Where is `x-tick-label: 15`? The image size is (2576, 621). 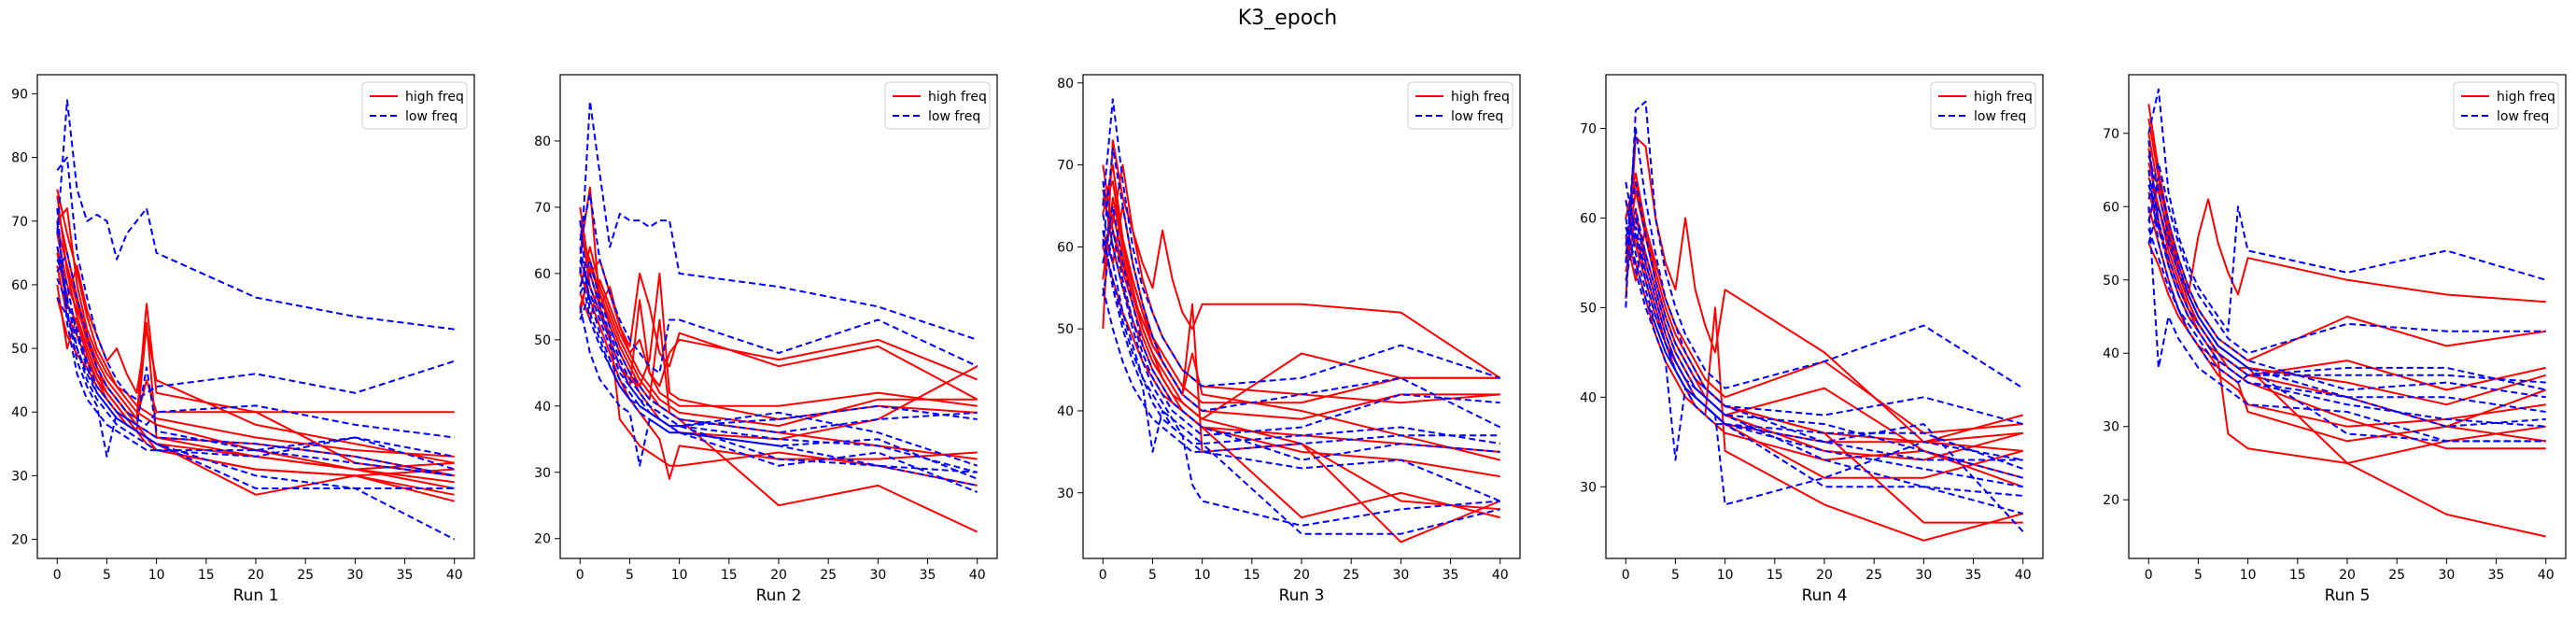
x-tick-label: 15 is located at coordinates (1775, 576).